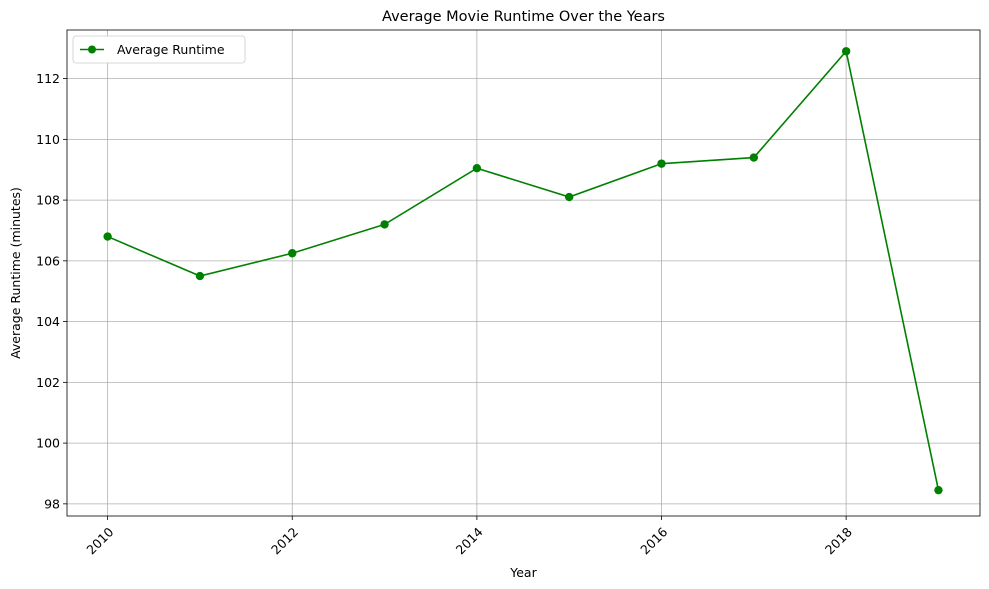  Describe the element at coordinates (523, 572) in the screenshot. I see `x-axis-label: Year` at that location.